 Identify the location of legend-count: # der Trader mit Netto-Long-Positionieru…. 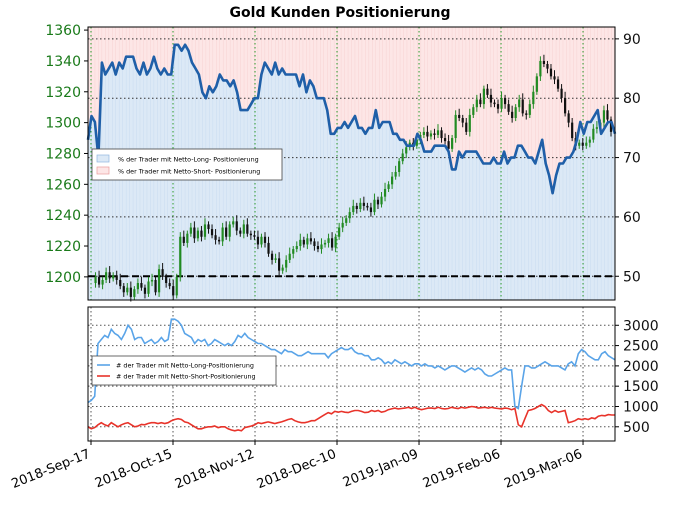
(184, 370).